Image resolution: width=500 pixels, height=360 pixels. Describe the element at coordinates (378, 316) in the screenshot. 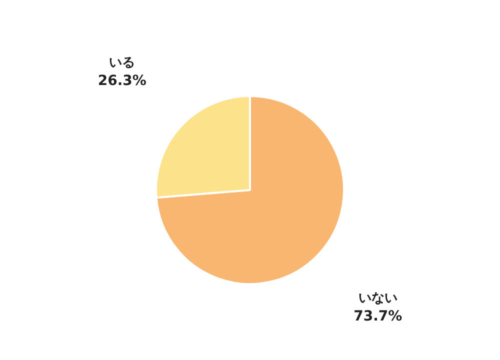

I see `data-label: 73.7%` at that location.